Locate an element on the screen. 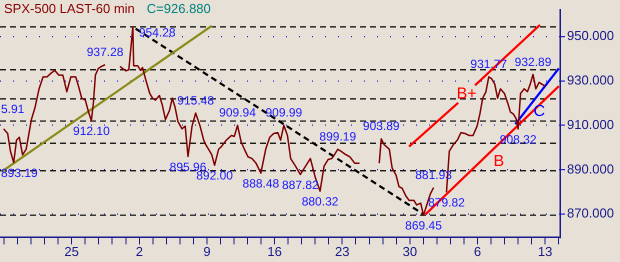 This screenshot has height=262, width=620. x-tick-label: 9 is located at coordinates (207, 251).